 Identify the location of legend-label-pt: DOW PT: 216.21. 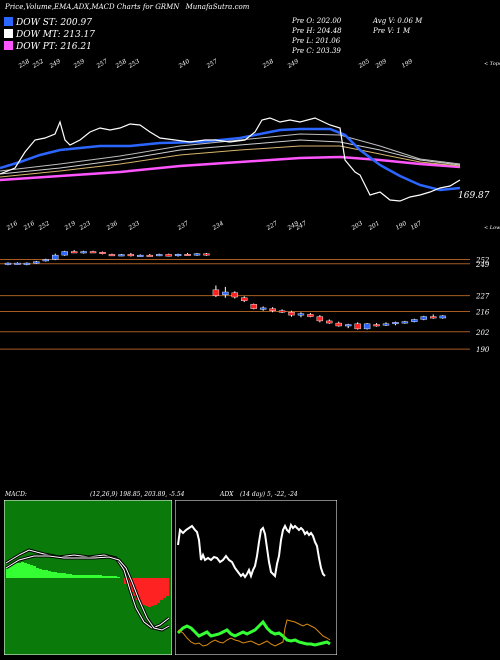
(54, 47).